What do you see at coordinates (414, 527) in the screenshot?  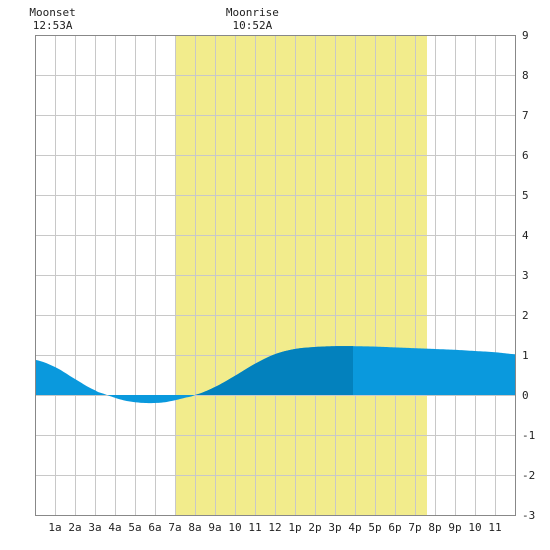 I see `x-tick-label: 7p` at bounding box center [414, 527].